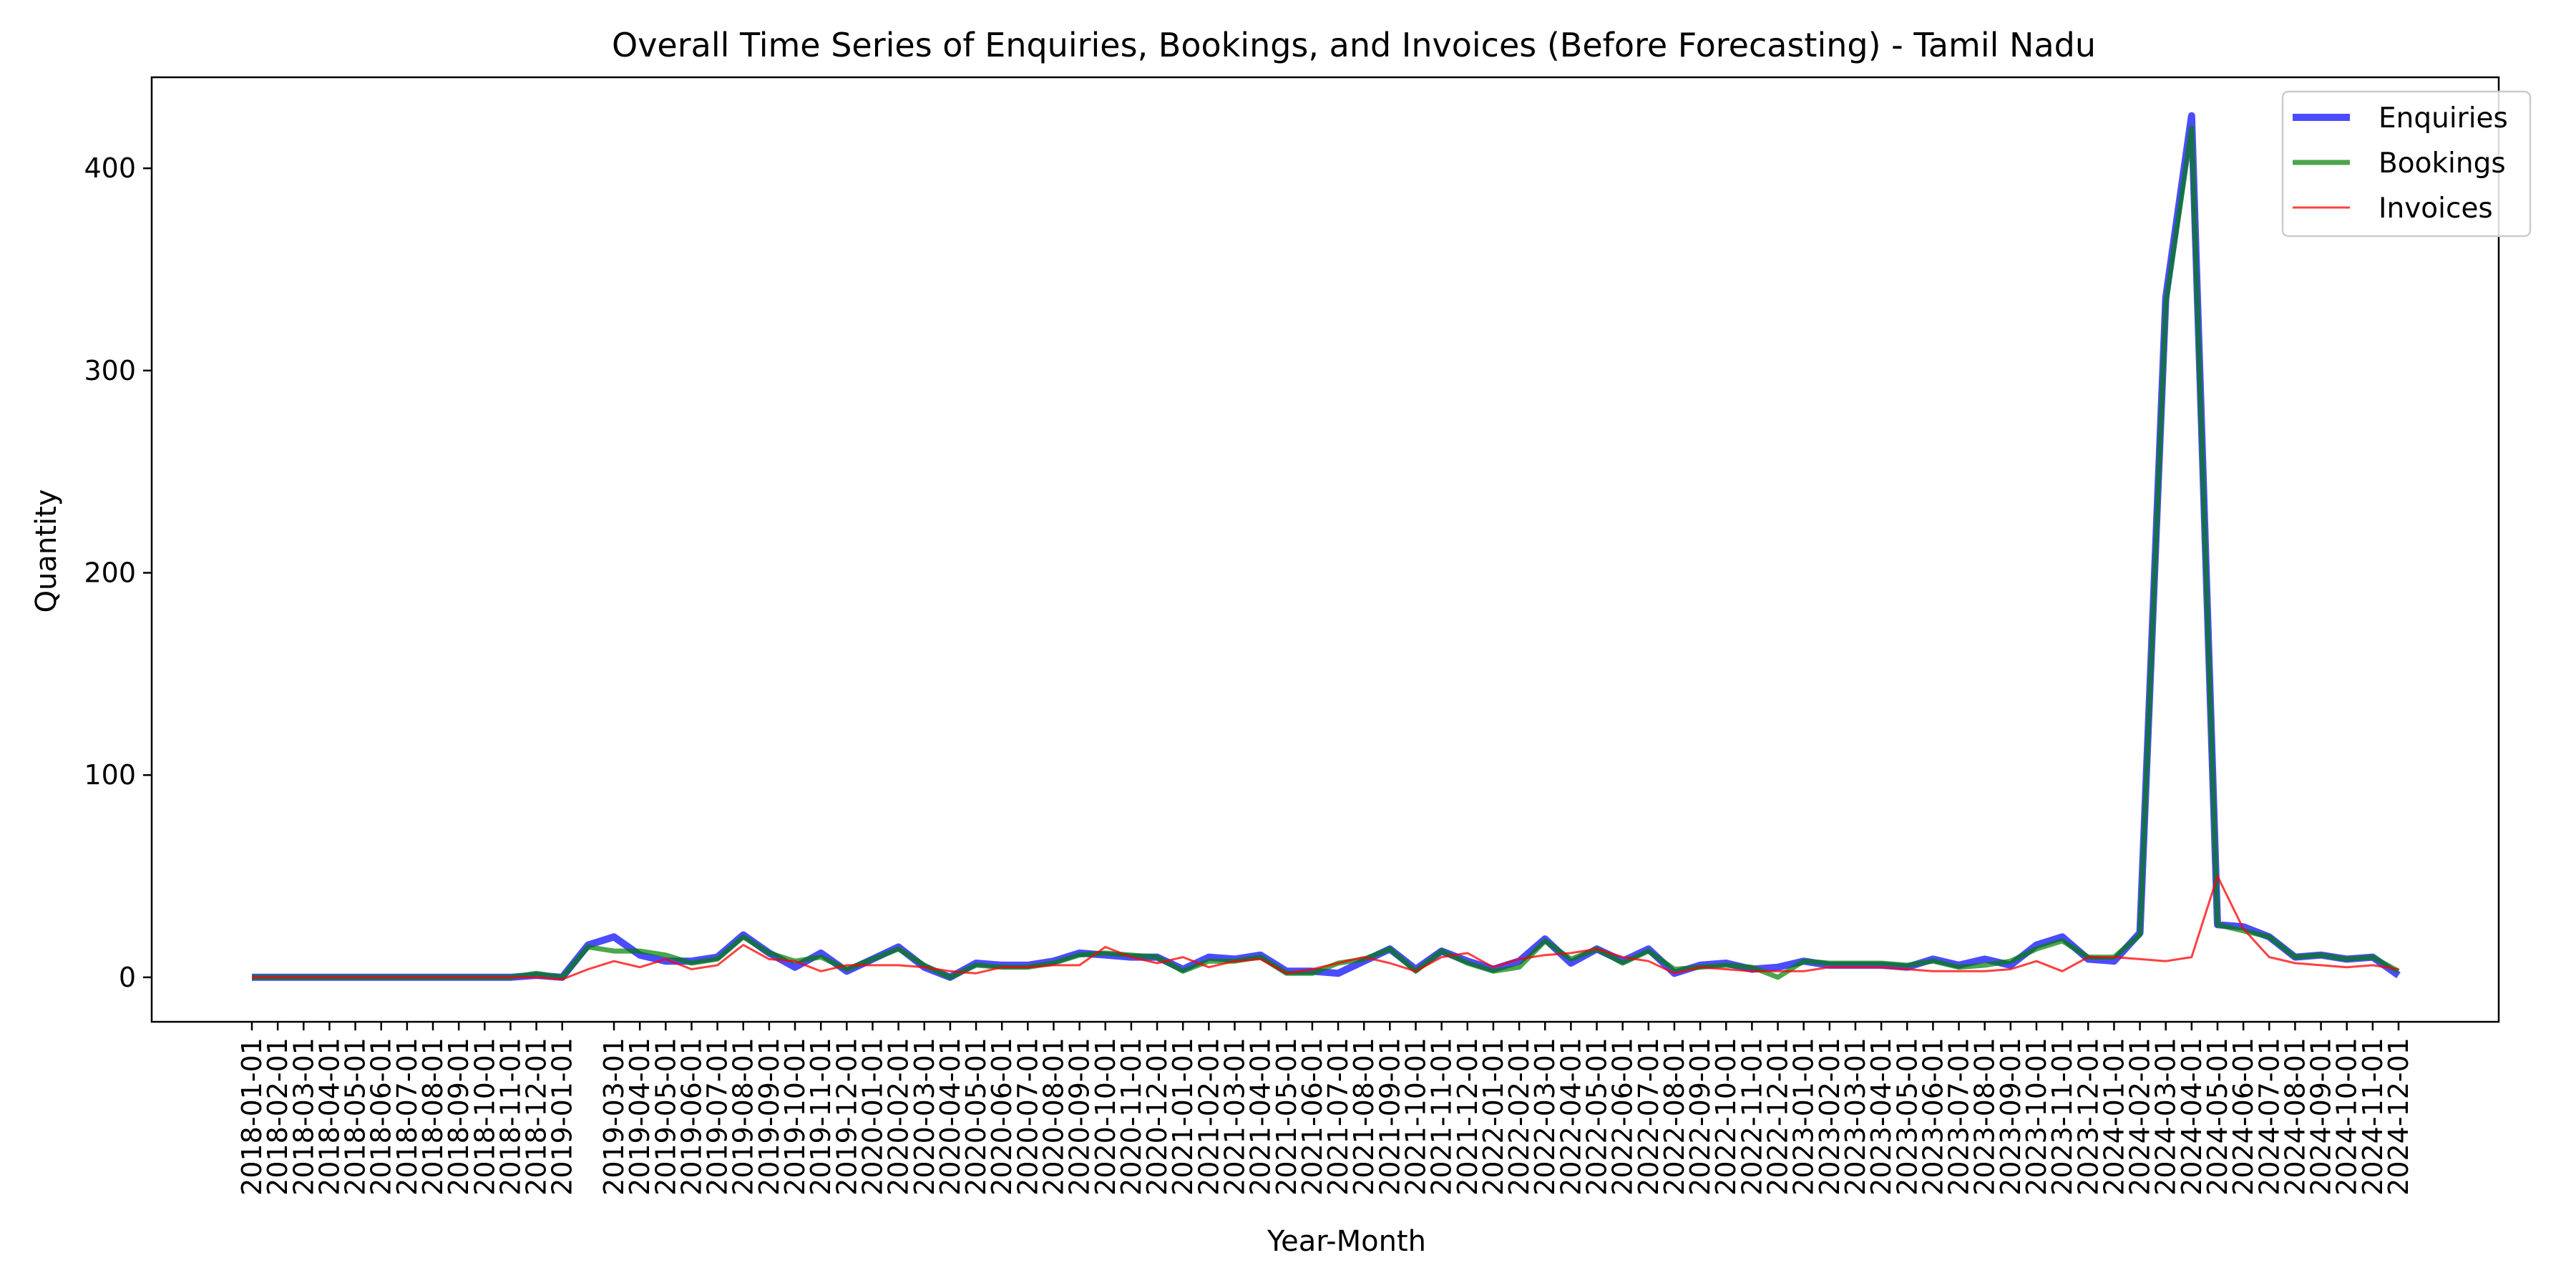  Describe the element at coordinates (1519, 1117) in the screenshot. I see `x-tick-label: 2022-02-01` at that location.